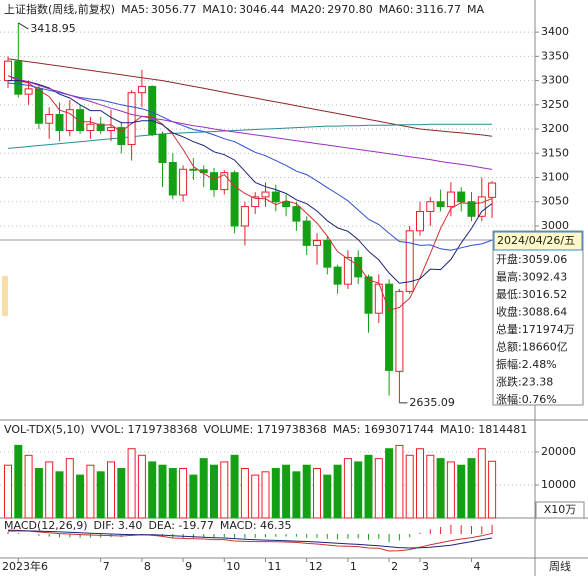  I want to click on info-row: 涨幅:0.76%, so click(526, 399).